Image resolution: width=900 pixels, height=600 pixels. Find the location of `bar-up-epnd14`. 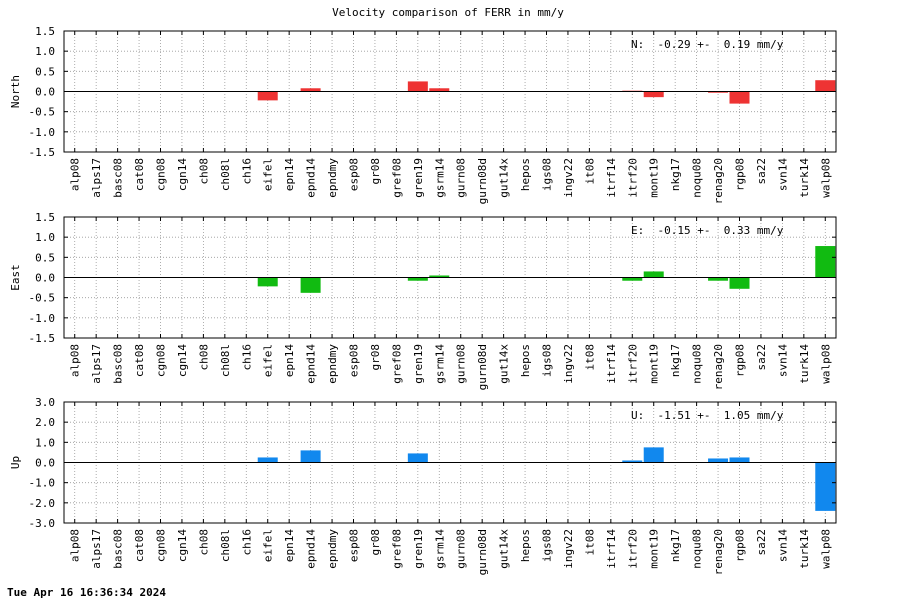

bar-up-epnd14 is located at coordinates (310, 456).